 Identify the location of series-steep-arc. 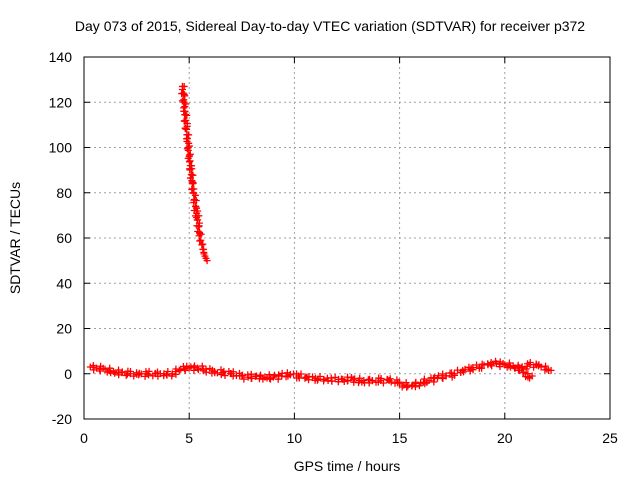
(194, 173).